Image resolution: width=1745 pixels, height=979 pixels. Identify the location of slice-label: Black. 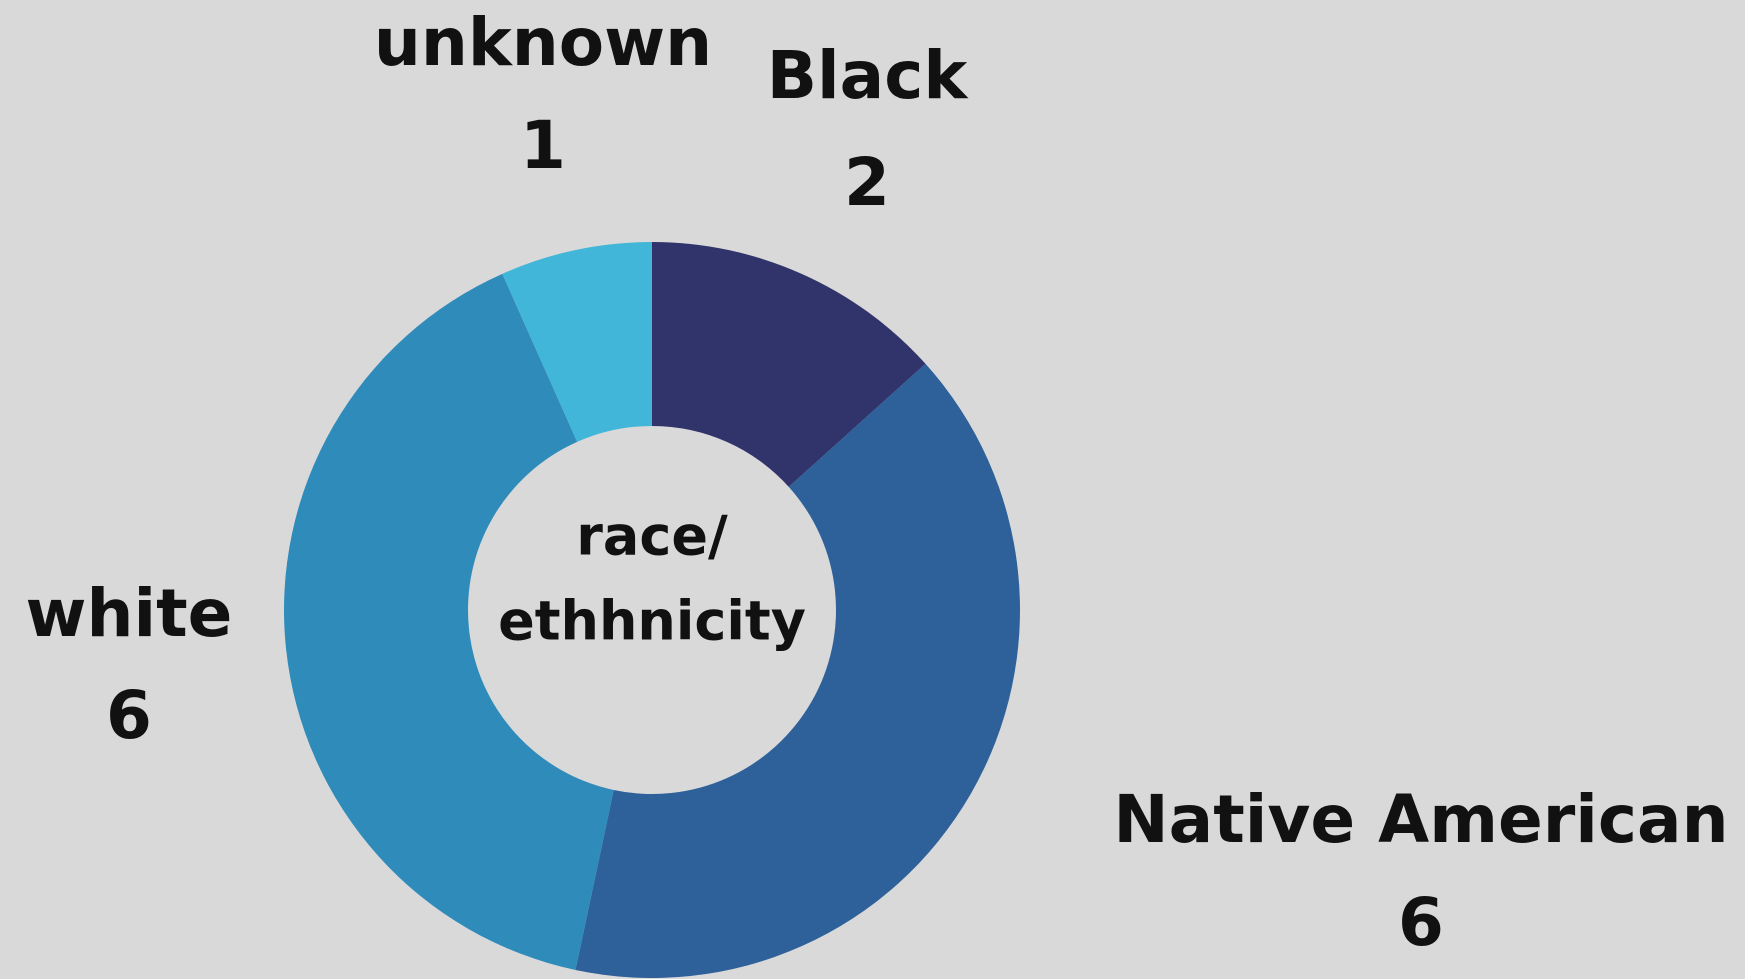
(868, 75).